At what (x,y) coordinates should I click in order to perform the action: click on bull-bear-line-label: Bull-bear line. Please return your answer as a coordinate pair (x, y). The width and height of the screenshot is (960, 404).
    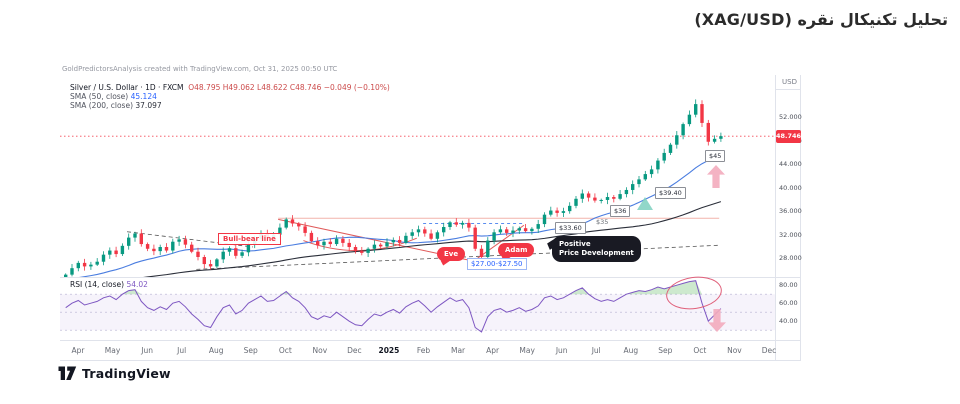
    Looking at the image, I should click on (249, 239).